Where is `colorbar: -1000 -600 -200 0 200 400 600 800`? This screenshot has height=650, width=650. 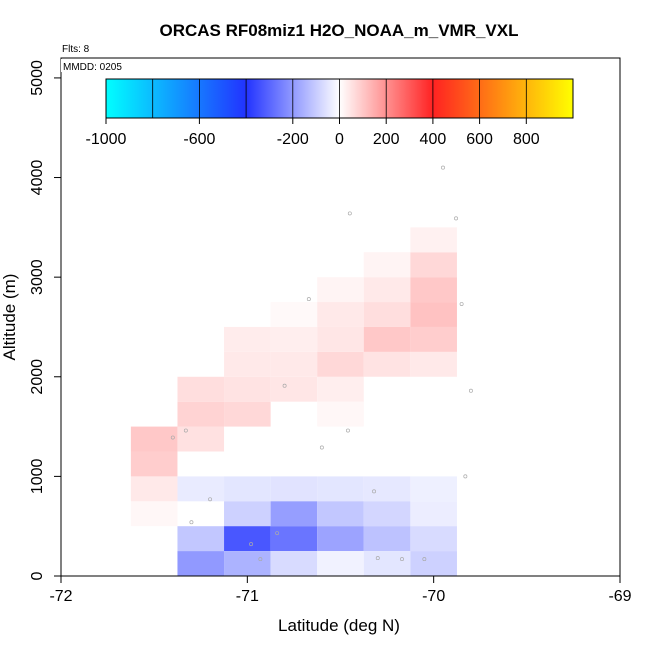
colorbar: -1000 -600 -200 0 200 400 600 800 is located at coordinates (330, 113).